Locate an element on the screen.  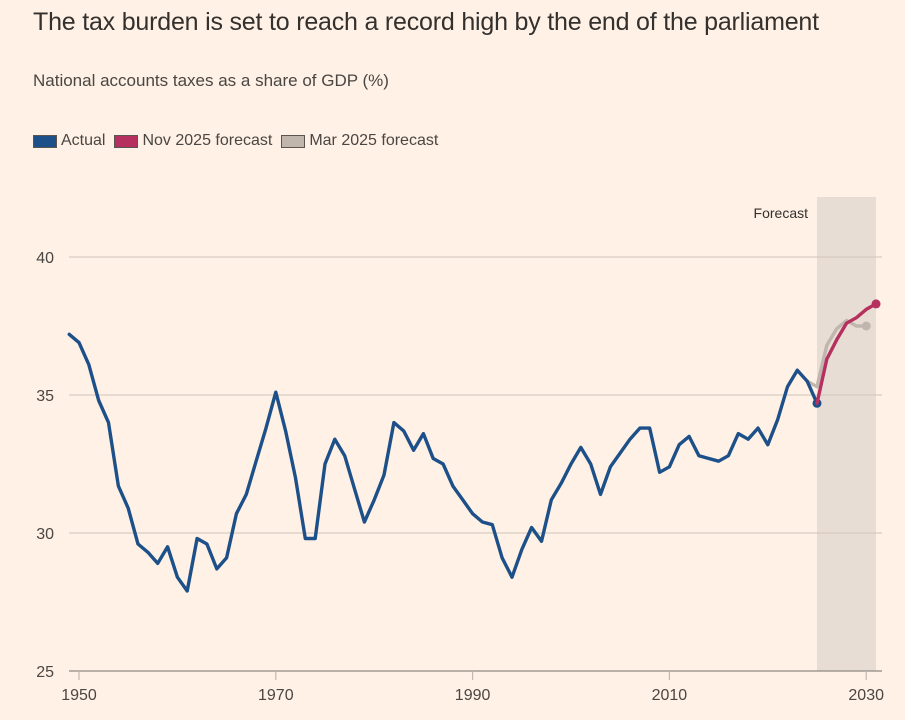
x-tick-label-2010: 2010 is located at coordinates (670, 695).